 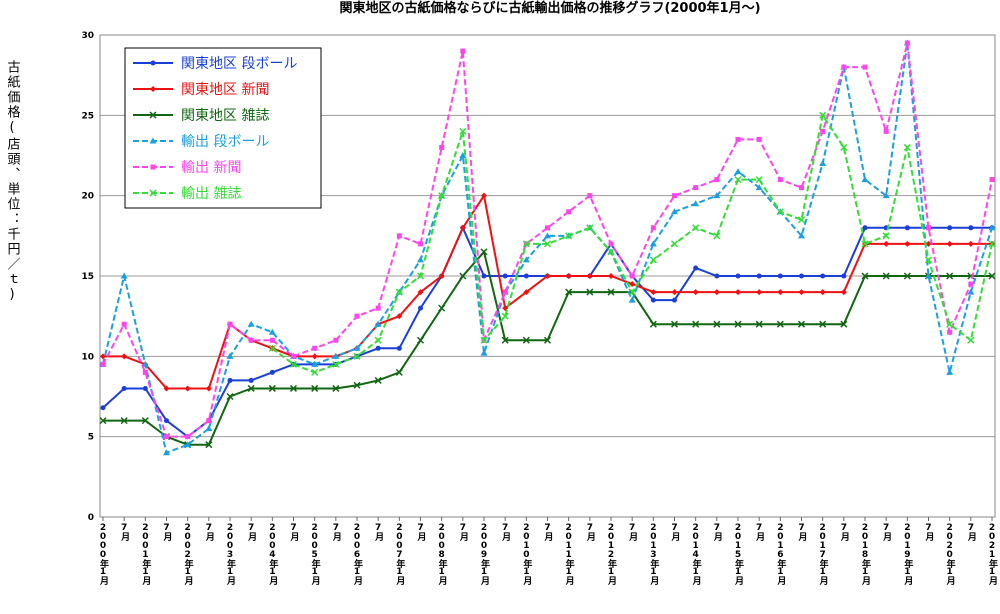 What do you see at coordinates (908, 554) in the screenshot?
I see `x-tick-label: 2019年1月` at bounding box center [908, 554].